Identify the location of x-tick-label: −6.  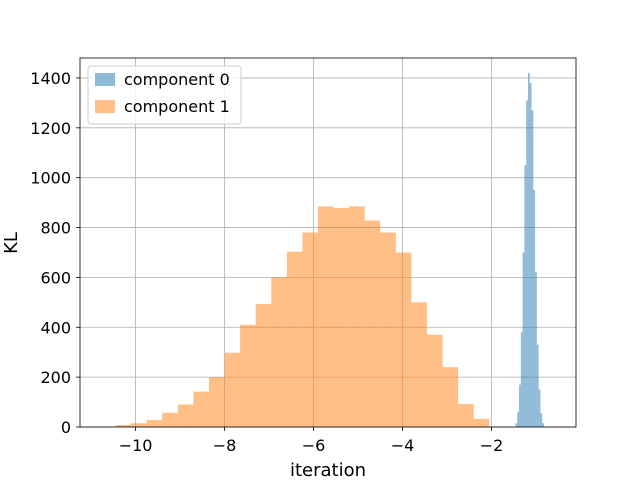
(314, 445).